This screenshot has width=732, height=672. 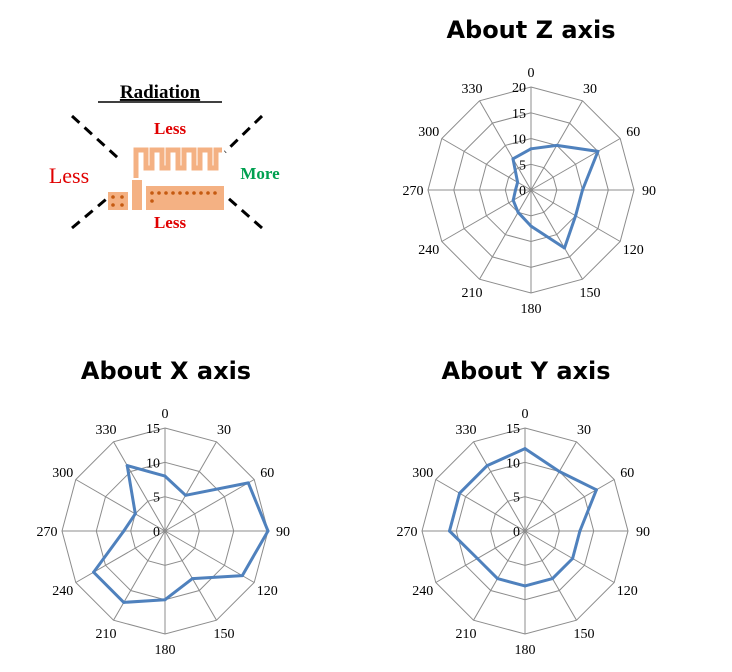 What do you see at coordinates (170, 128) in the screenshot?
I see `label-less-top: Less` at bounding box center [170, 128].